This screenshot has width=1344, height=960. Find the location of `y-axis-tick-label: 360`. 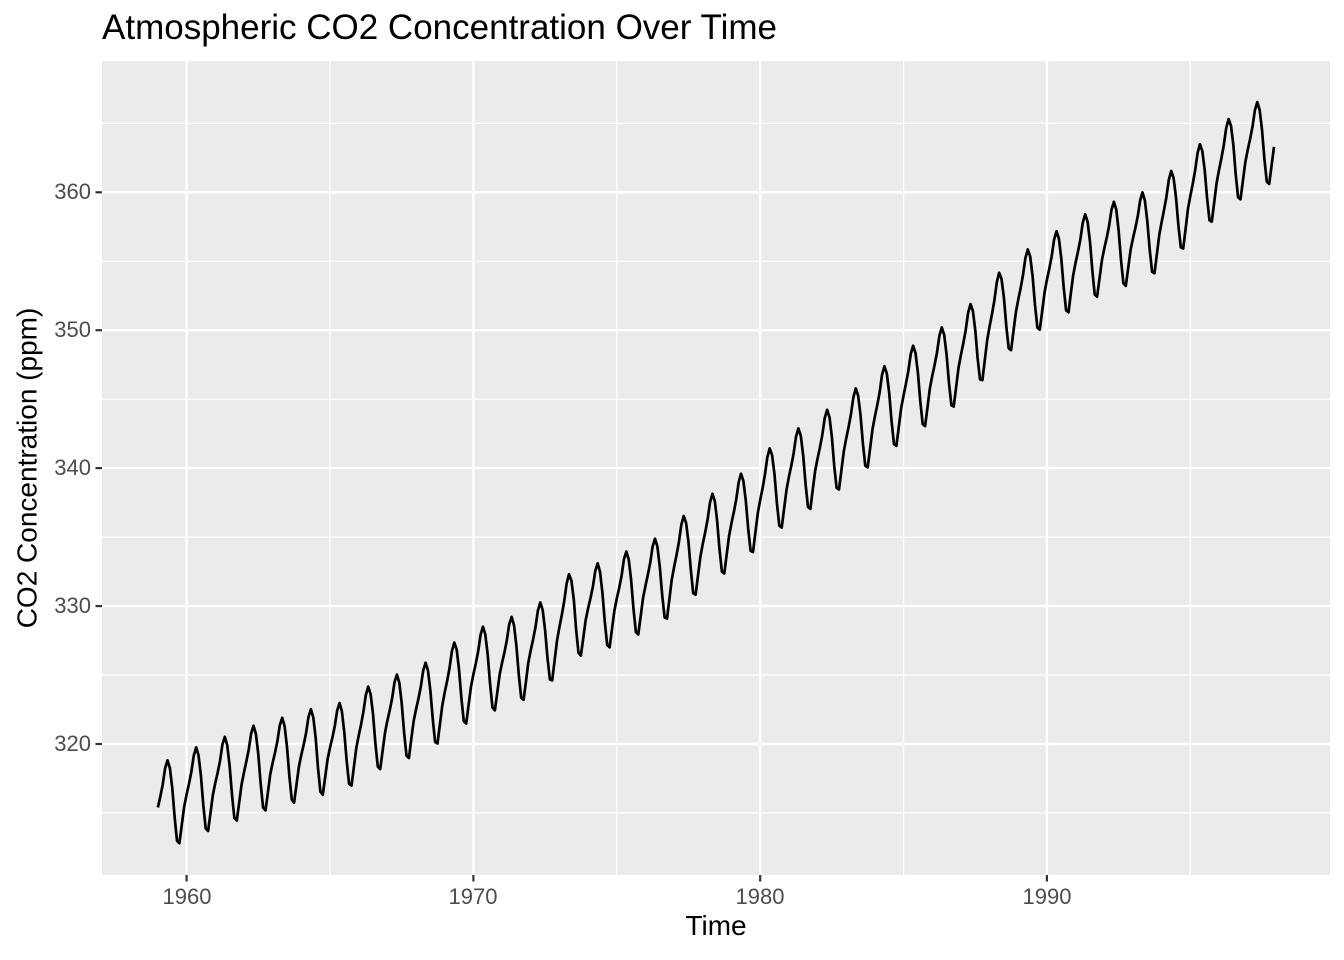

y-axis-tick-label: 360 is located at coordinates (72, 191).